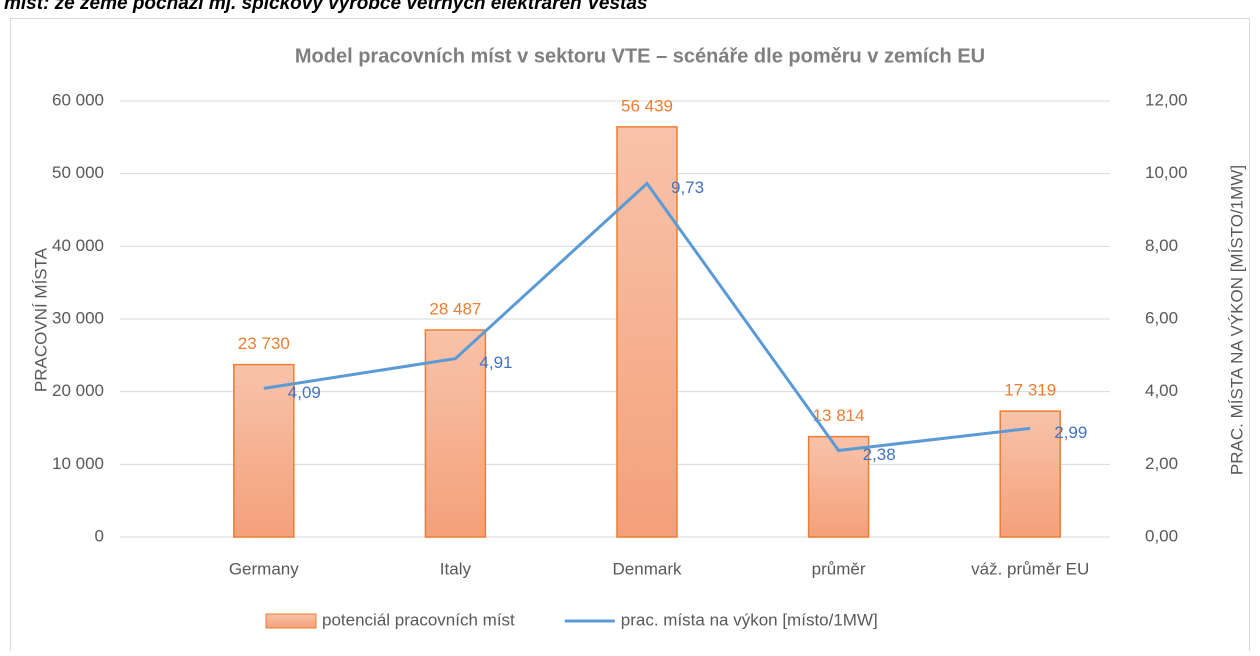 This screenshot has height=656, width=1260. Describe the element at coordinates (455, 308) in the screenshot. I see `bar-value-label: 28 487` at that location.